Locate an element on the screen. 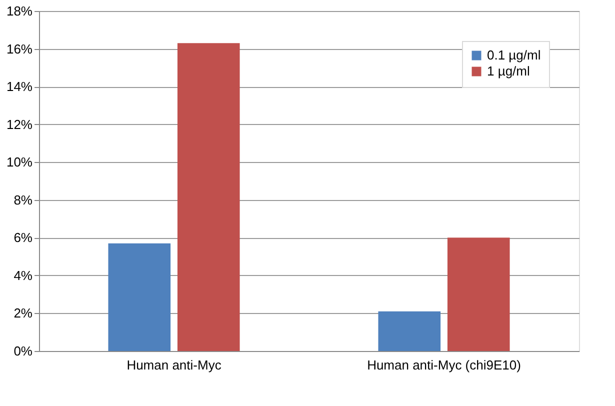  y-tick-label: 18% is located at coordinates (19, 11).